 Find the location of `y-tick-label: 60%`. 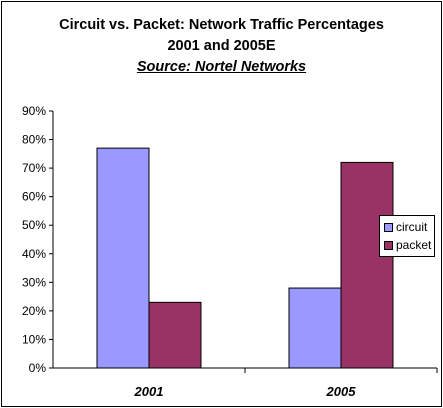

y-tick-label: 60% is located at coordinates (34, 197).